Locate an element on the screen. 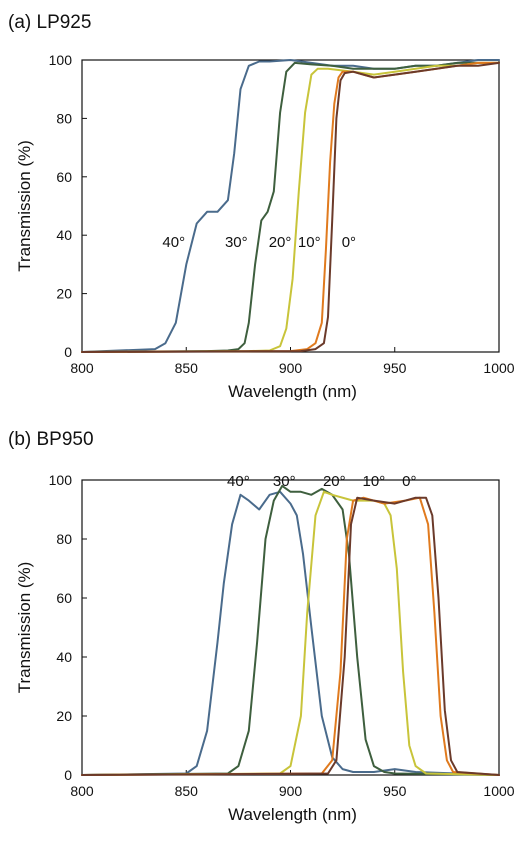 This screenshot has height=842, width=517. chart0-x-tick-label: 900 is located at coordinates (291, 368).